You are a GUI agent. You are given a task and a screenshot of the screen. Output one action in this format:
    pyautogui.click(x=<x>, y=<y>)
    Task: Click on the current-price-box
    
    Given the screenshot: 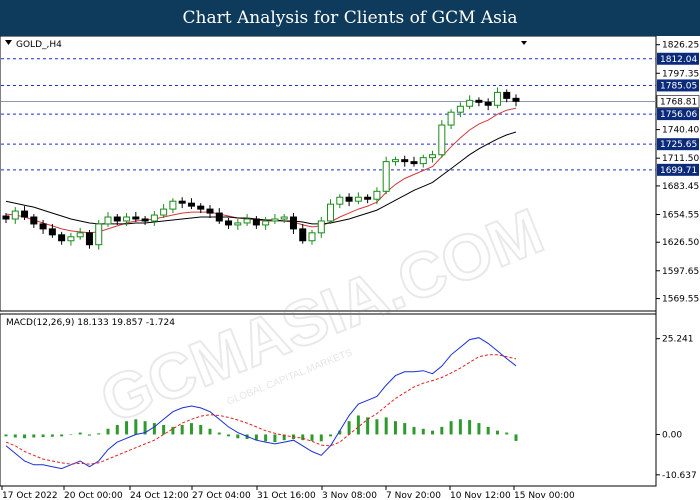 What is the action you would take?
    pyautogui.click(x=678, y=101)
    